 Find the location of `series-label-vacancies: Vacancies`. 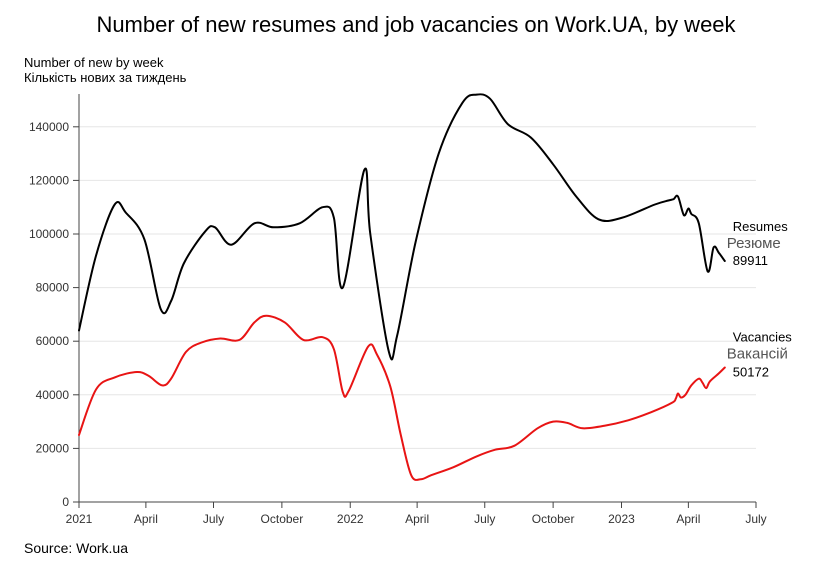

series-label-vacancies: Vacancies is located at coordinates (763, 337).